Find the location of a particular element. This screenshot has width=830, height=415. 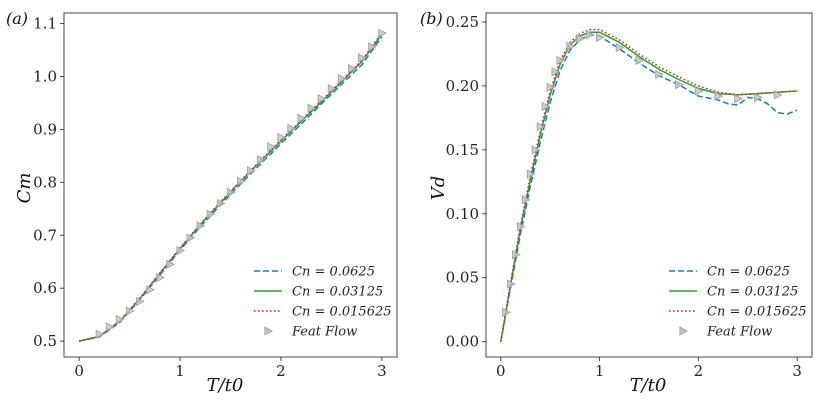

panel-a-legend-label: Cn = 0.0625 is located at coordinates (333, 272).